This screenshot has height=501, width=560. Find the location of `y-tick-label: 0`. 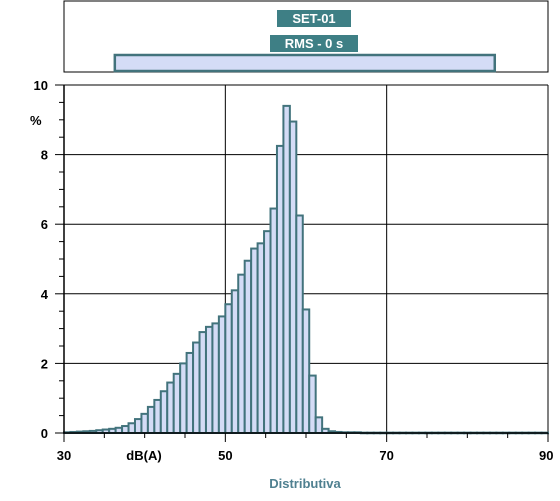

y-tick-label: 0 is located at coordinates (44, 433).